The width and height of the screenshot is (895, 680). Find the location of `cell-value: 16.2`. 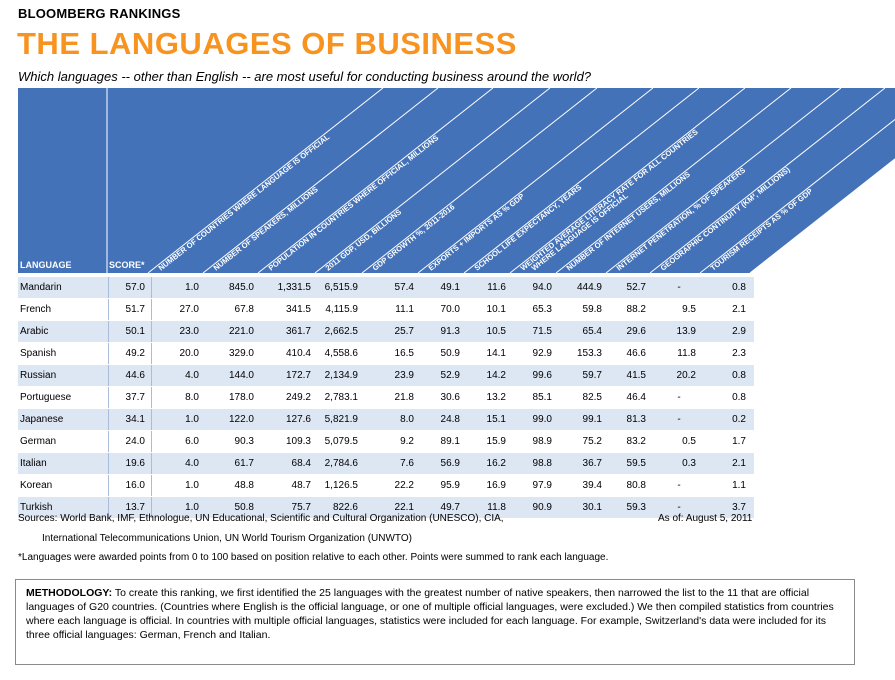

cell-value: 16.2 is located at coordinates (491, 463).